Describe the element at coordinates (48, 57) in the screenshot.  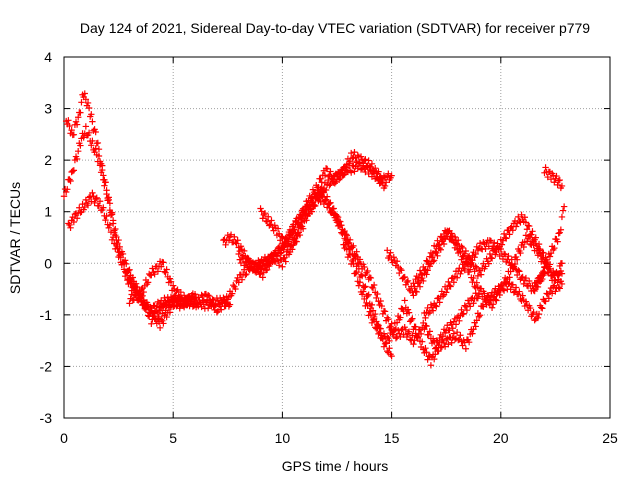
I see `y-tick-label: 4` at that location.